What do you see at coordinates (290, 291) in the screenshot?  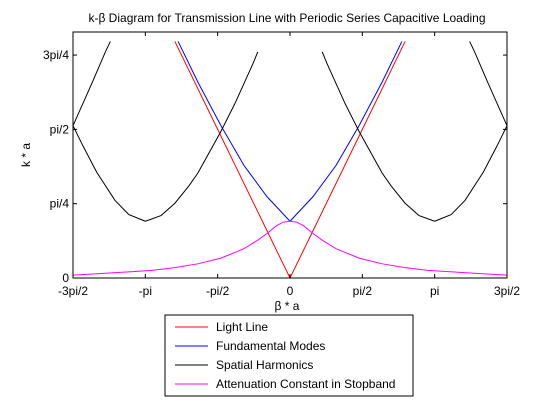 I see `x-tick-label-3: 0` at bounding box center [290, 291].